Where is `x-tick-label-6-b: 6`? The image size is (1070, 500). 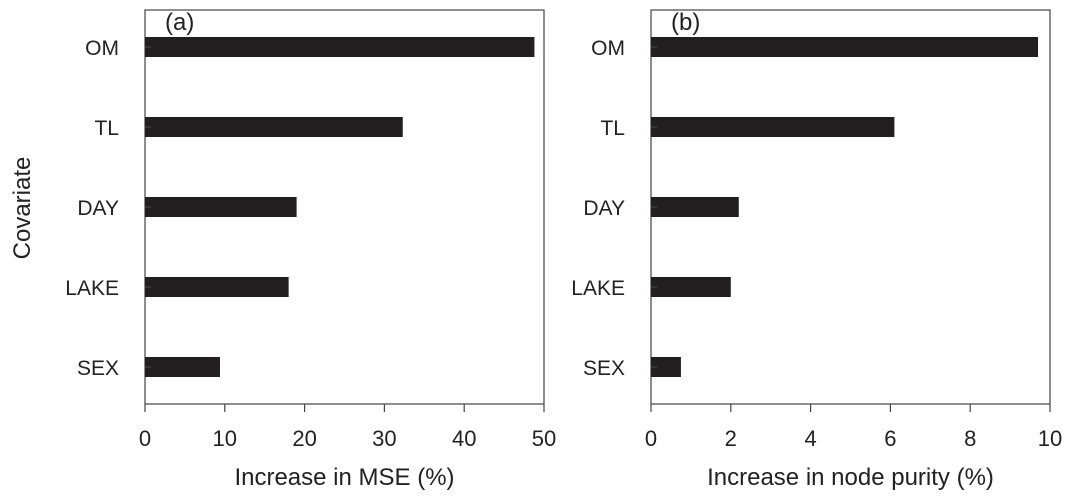 x-tick-label-6-b: 6 is located at coordinates (890, 438).